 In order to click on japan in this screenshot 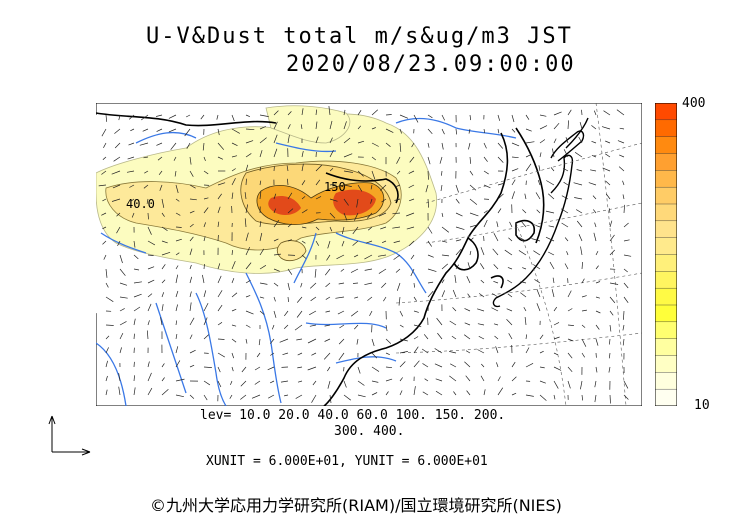, I will do `click(540, 212)`.